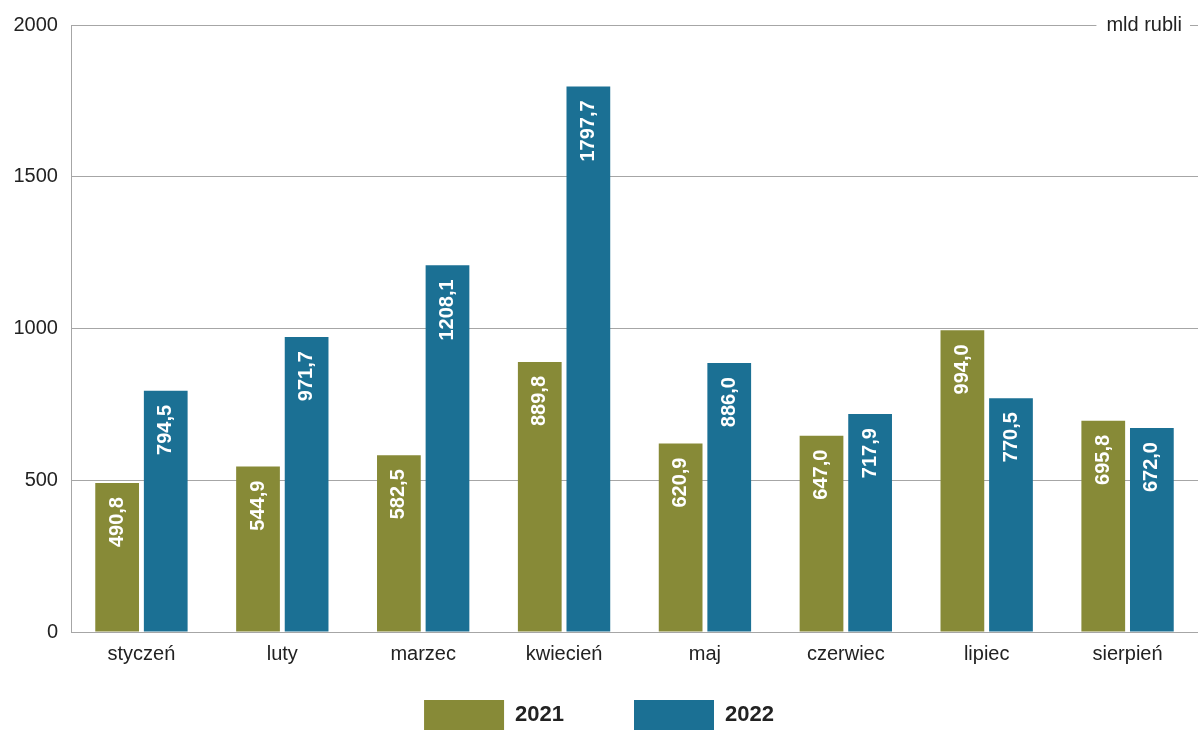 The height and width of the screenshot is (738, 1198). Describe the element at coordinates (538, 401) in the screenshot. I see `data-label: 889,8` at that location.